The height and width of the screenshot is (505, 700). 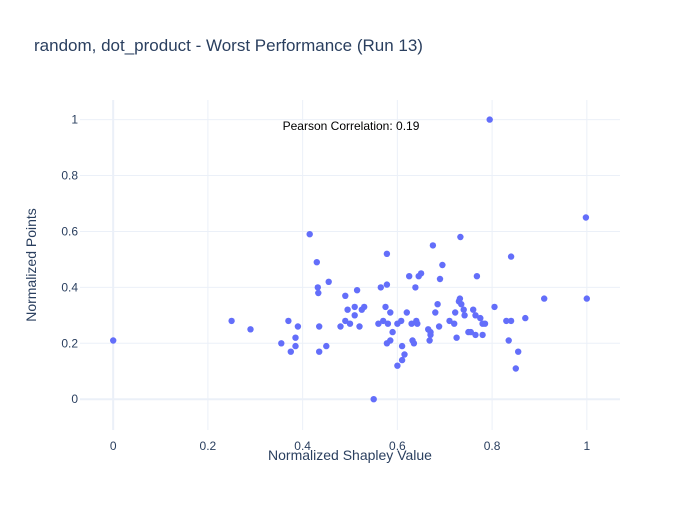 I want to click on y-tick-label: 1, so click(x=74, y=120).